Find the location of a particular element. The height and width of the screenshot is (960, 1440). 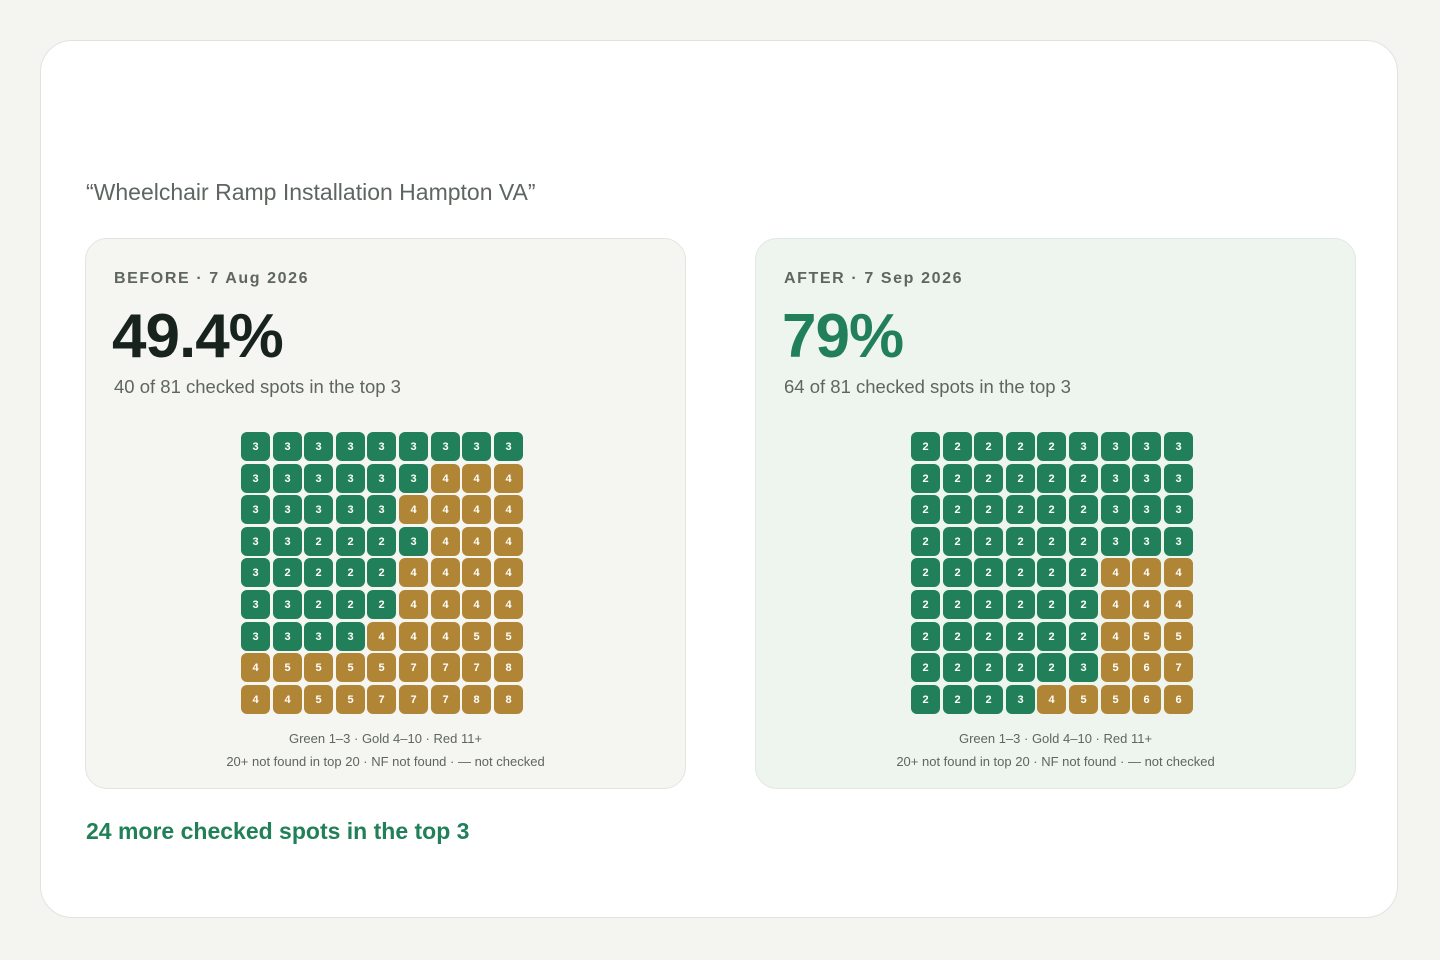

after-percentage: 79% is located at coordinates (843, 336).